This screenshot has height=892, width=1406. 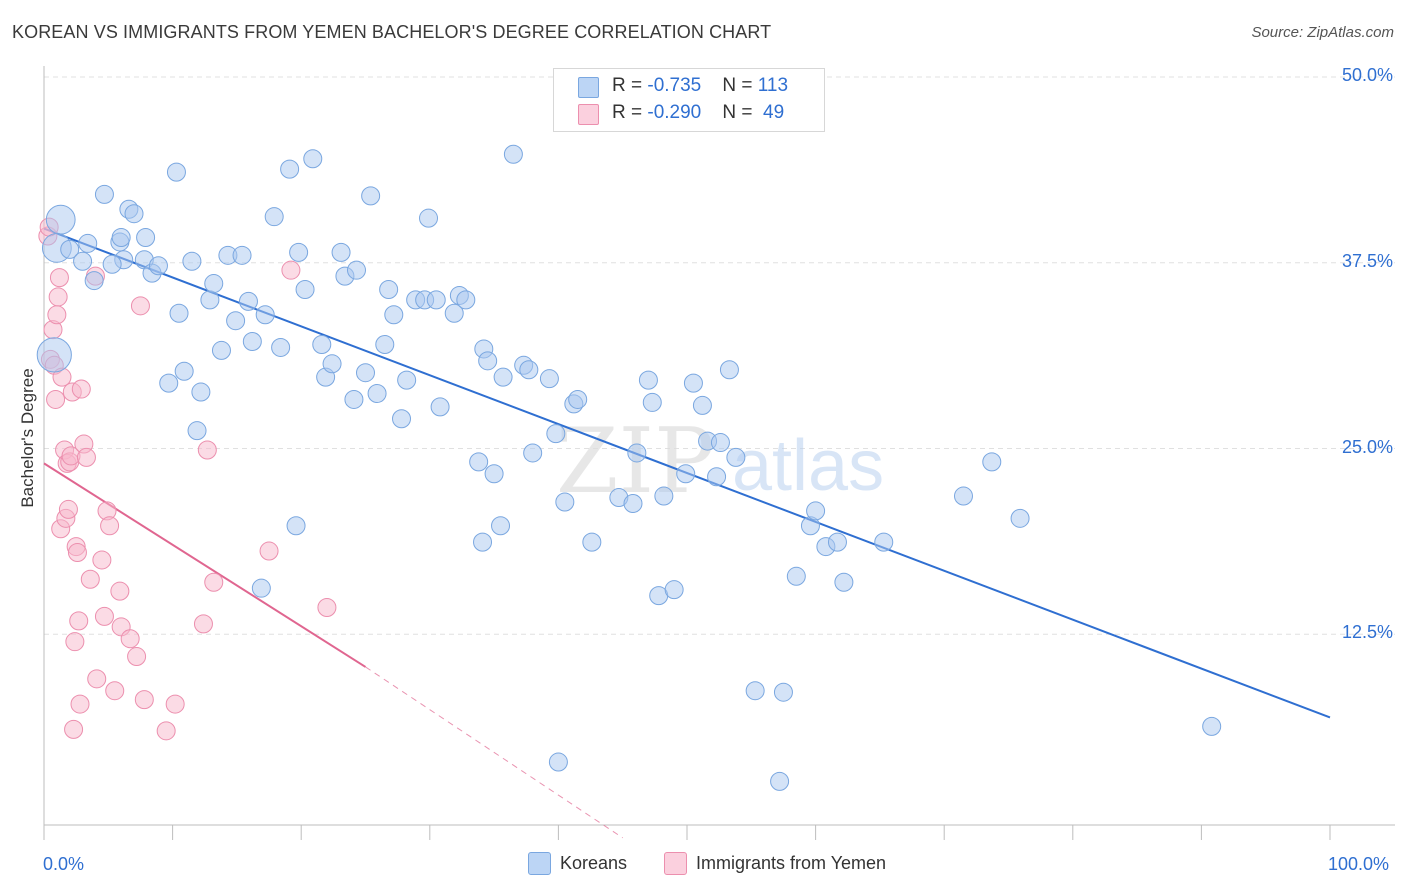 What do you see at coordinates (494, 752) in the screenshot?
I see `trend-line-yemen-extension` at bounding box center [494, 752].